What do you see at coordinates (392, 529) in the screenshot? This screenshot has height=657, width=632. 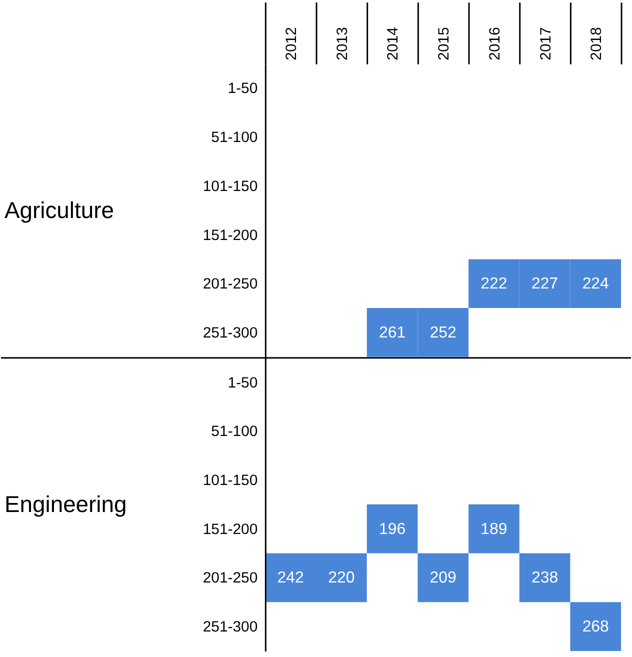 I see `data-label: 196` at bounding box center [392, 529].